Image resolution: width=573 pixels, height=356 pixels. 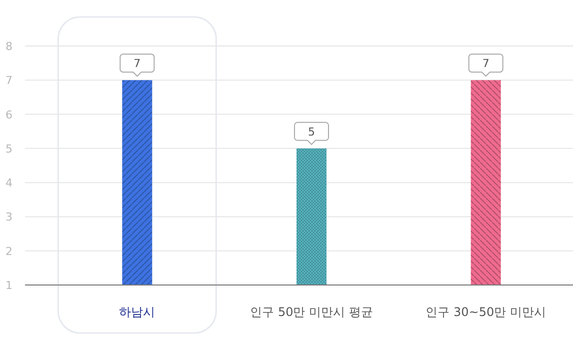 What do you see at coordinates (9, 285) in the screenshot?
I see `y-tick-label: 1` at bounding box center [9, 285].